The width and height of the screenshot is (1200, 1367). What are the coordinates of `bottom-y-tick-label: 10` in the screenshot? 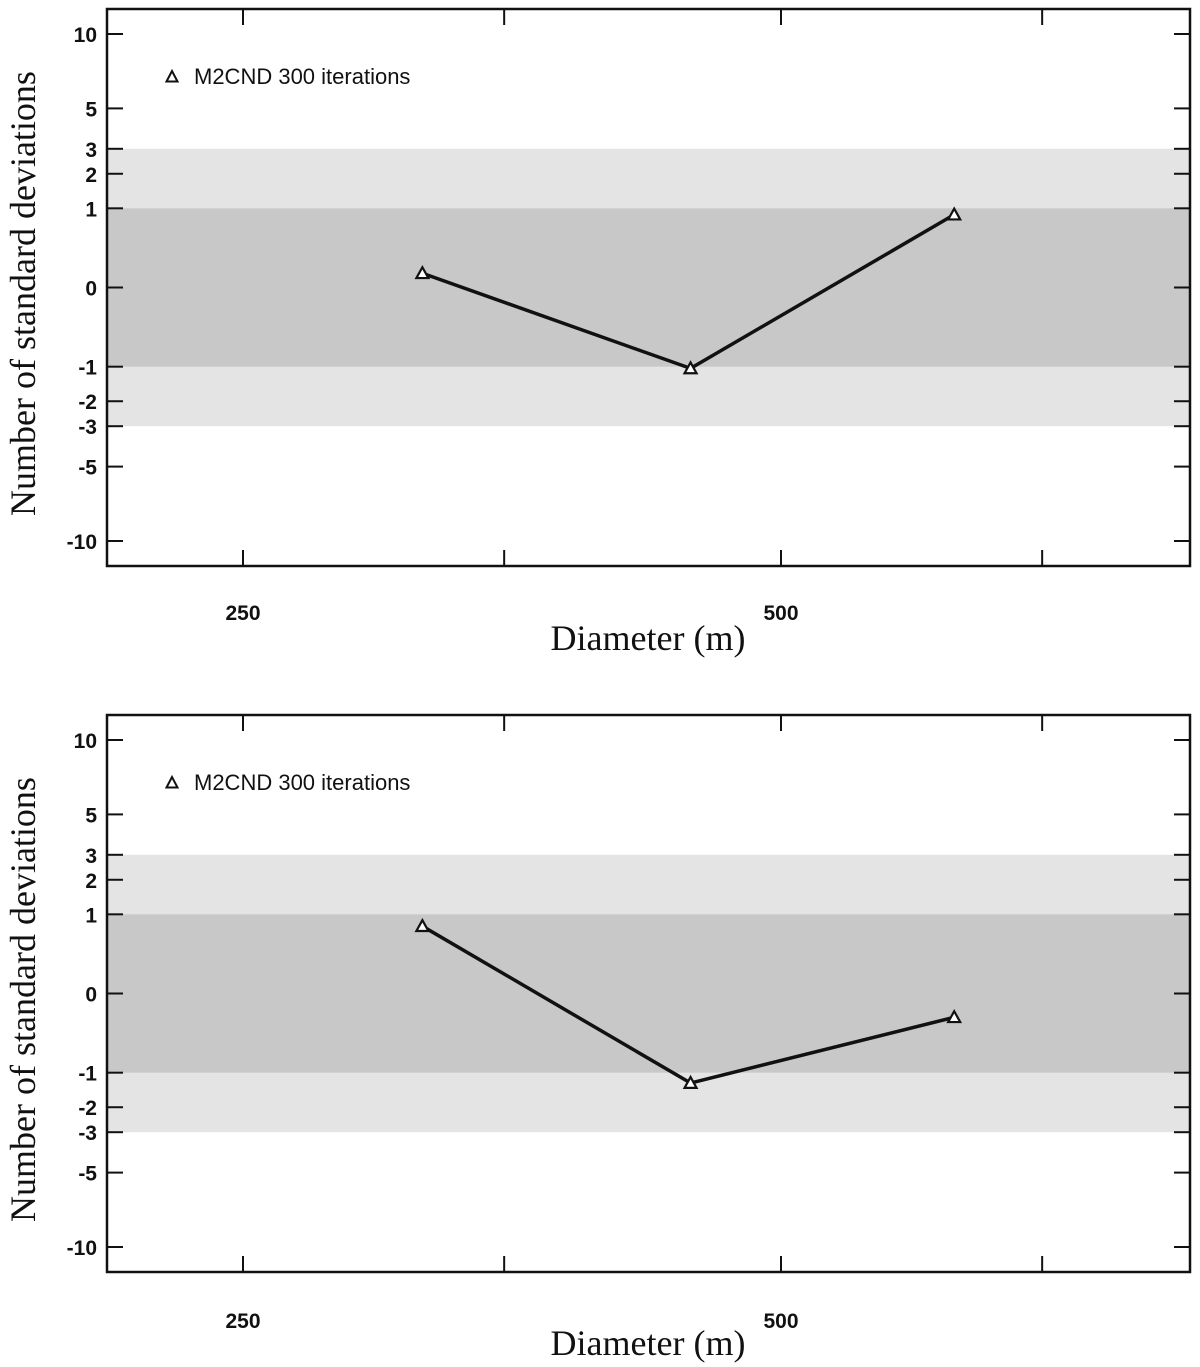 It's located at (85, 741).